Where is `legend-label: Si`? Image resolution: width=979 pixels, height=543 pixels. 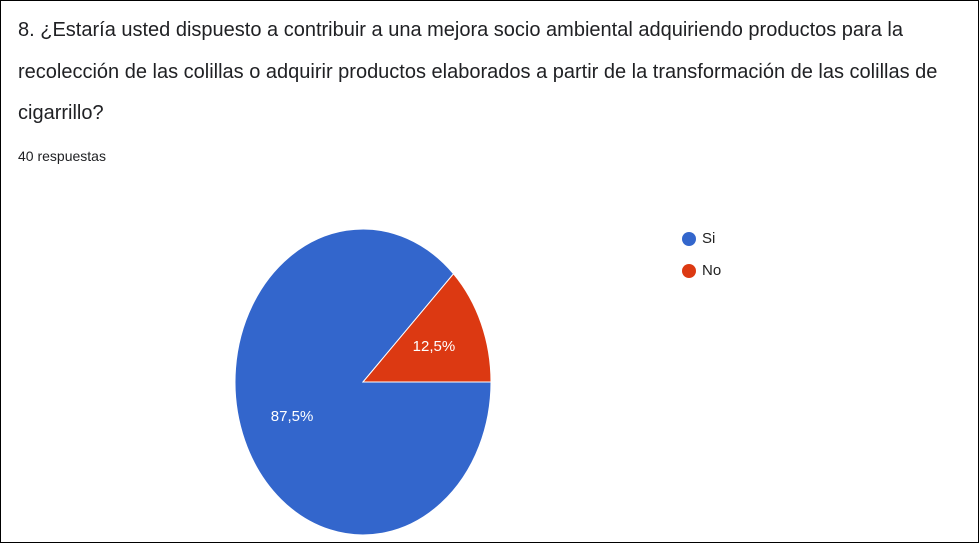
legend-label: Si is located at coordinates (708, 238).